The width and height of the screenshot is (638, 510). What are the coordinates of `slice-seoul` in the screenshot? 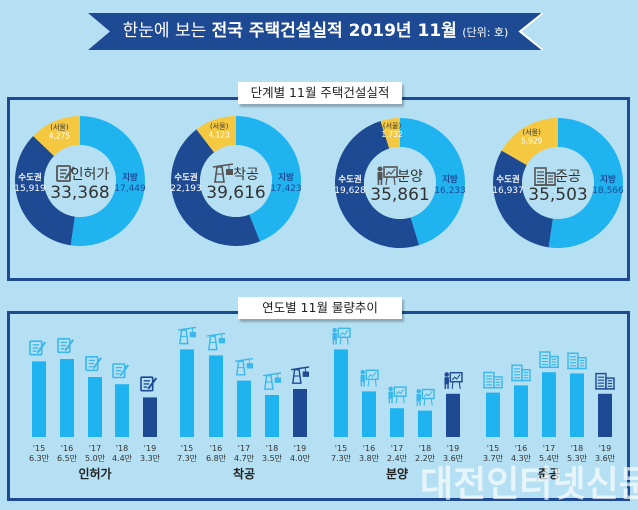 It's located at (216, 134).